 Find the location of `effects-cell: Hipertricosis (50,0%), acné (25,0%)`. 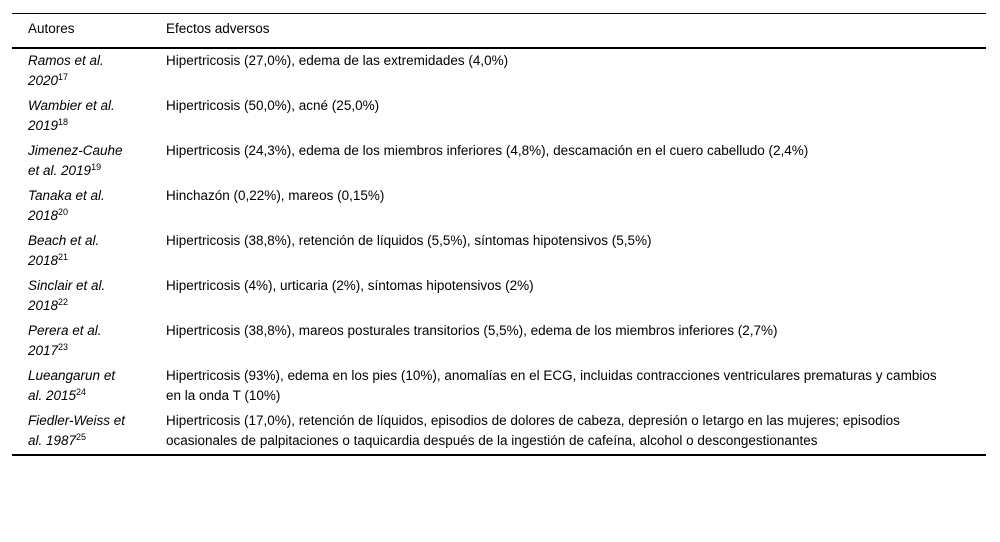

effects-cell: Hipertricosis (50,0%), acné (25,0%) is located at coordinates (273, 105).